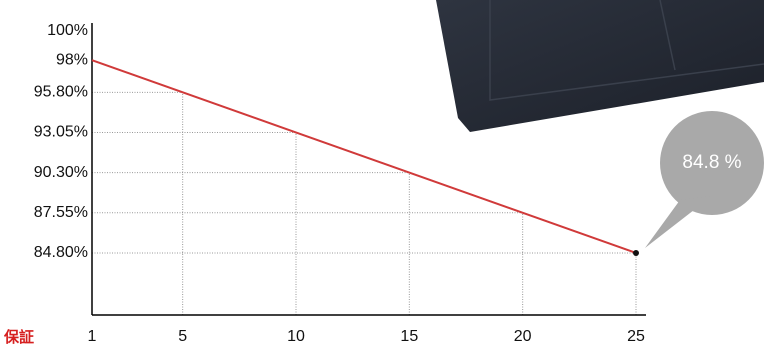 This screenshot has width=764, height=345. What do you see at coordinates (296, 336) in the screenshot?
I see `x-tick-label: 10` at bounding box center [296, 336].